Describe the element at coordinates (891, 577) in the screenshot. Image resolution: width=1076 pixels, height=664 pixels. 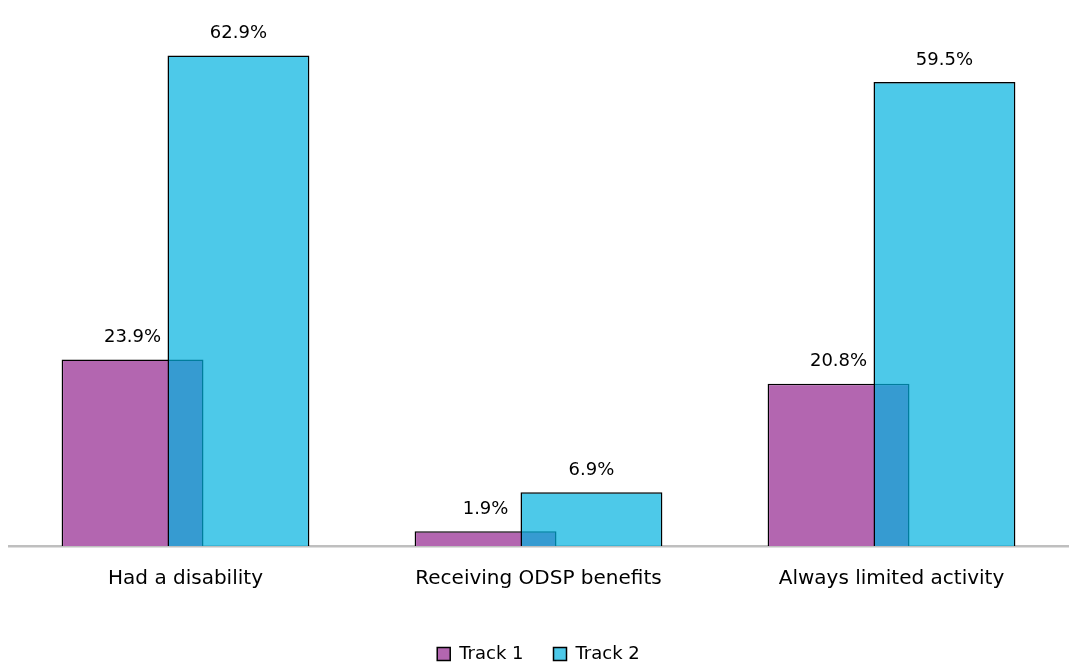
I see `x-tick-label: Always limited activity` at that location.